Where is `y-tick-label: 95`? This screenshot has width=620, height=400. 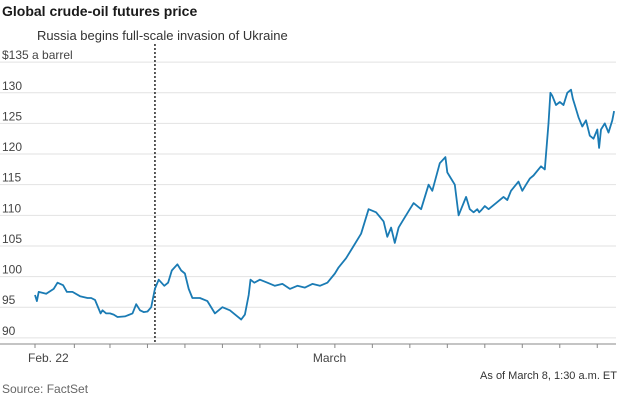
y-tick-label: 95 is located at coordinates (9, 300).